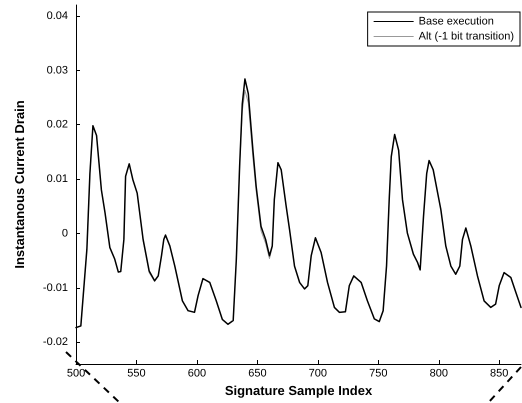 The width and height of the screenshot is (522, 403). I want to click on y-tick-label: 0.04, so click(57, 16).